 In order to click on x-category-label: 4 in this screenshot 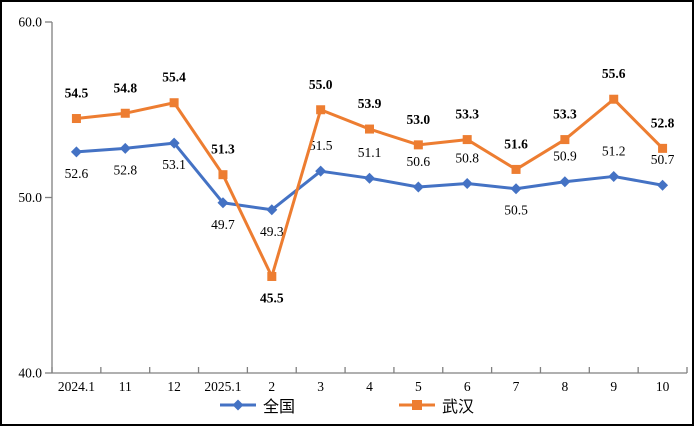, I will do `click(369, 386)`.